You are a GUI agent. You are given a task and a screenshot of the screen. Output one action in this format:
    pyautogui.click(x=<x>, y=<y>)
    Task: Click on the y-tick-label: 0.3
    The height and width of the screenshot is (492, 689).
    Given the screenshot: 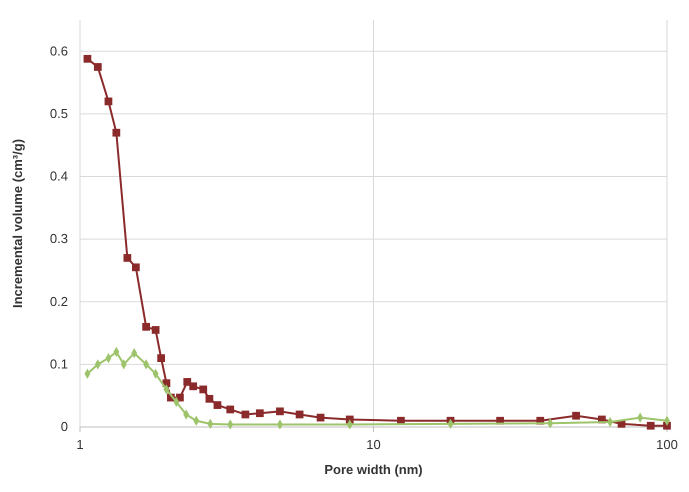 What is the action you would take?
    pyautogui.click(x=59, y=238)
    